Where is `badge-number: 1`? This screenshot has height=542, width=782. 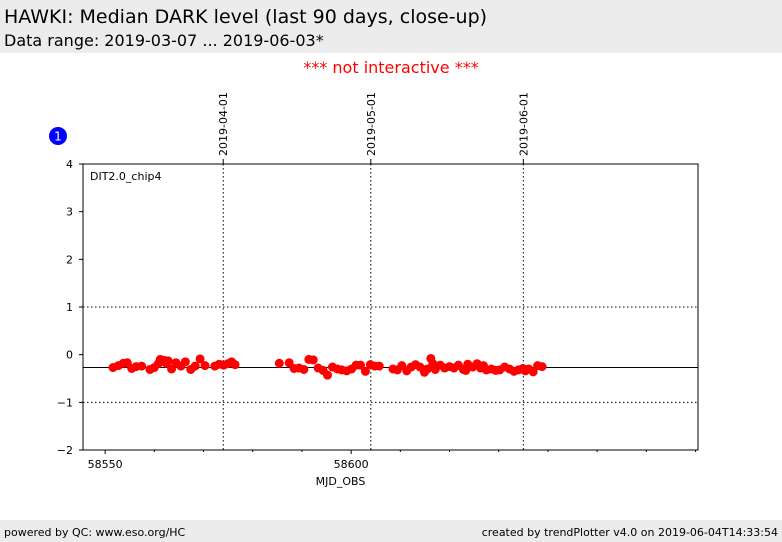
badge-number: 1 is located at coordinates (58, 137).